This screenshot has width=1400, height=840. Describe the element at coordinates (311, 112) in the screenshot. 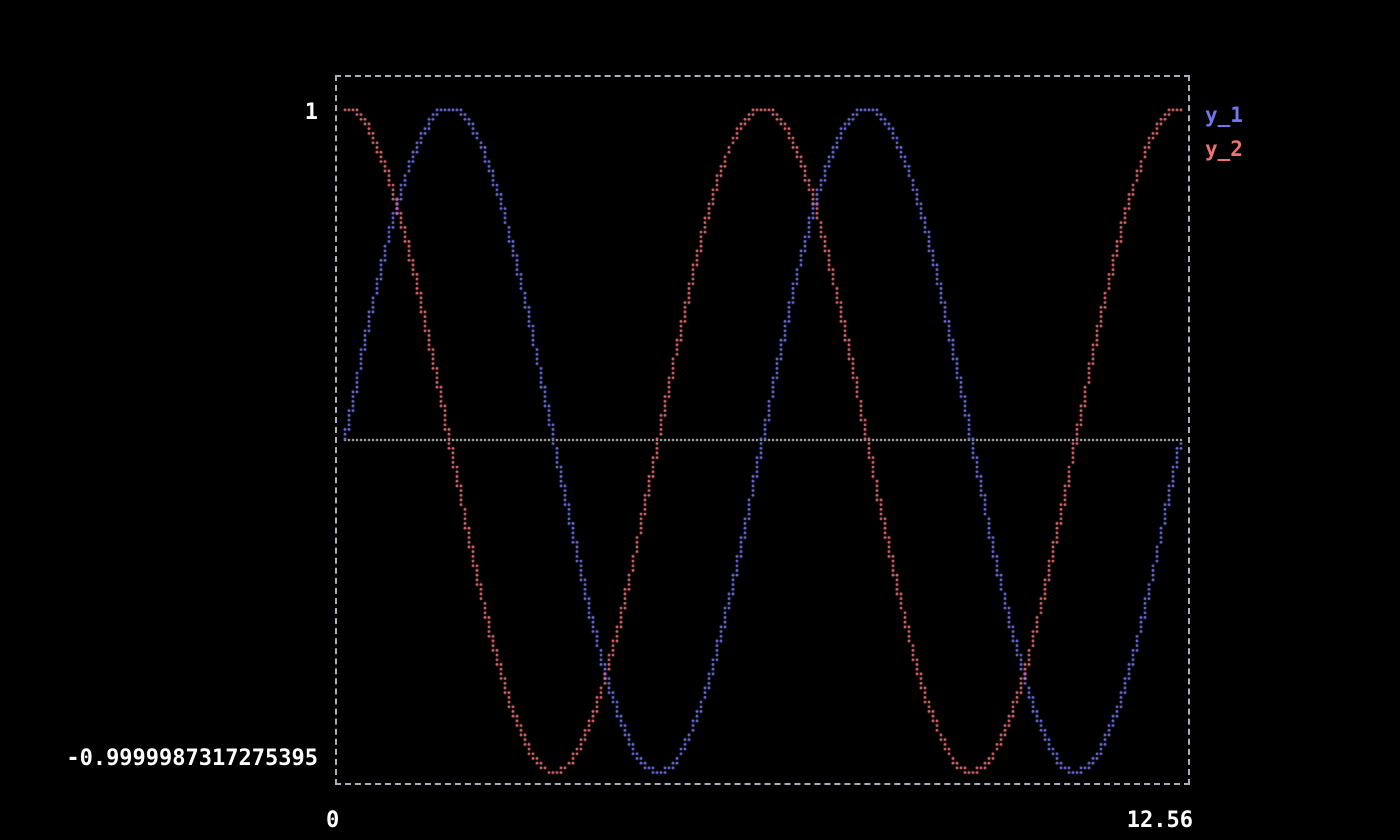

I see `y-axis-max-label: 1` at that location.